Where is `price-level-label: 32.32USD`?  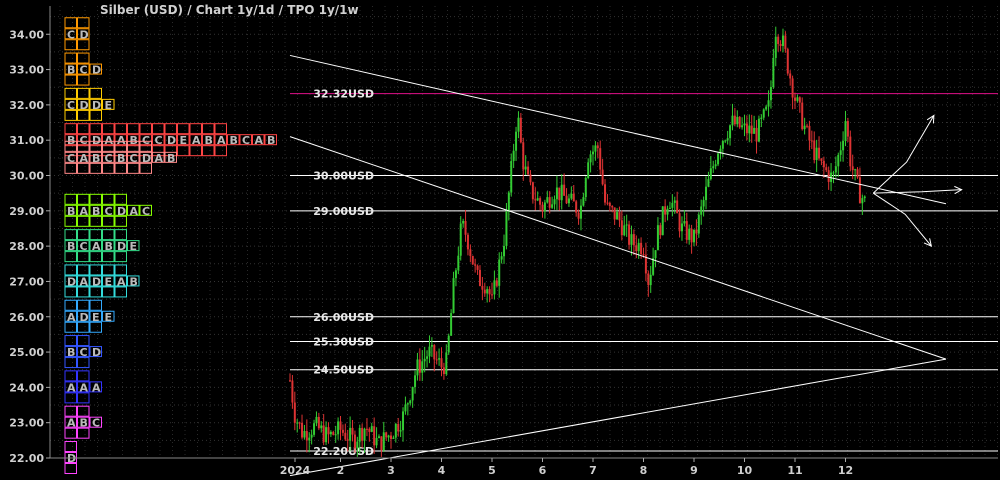 price-level-label: 32.32USD is located at coordinates (343, 94).